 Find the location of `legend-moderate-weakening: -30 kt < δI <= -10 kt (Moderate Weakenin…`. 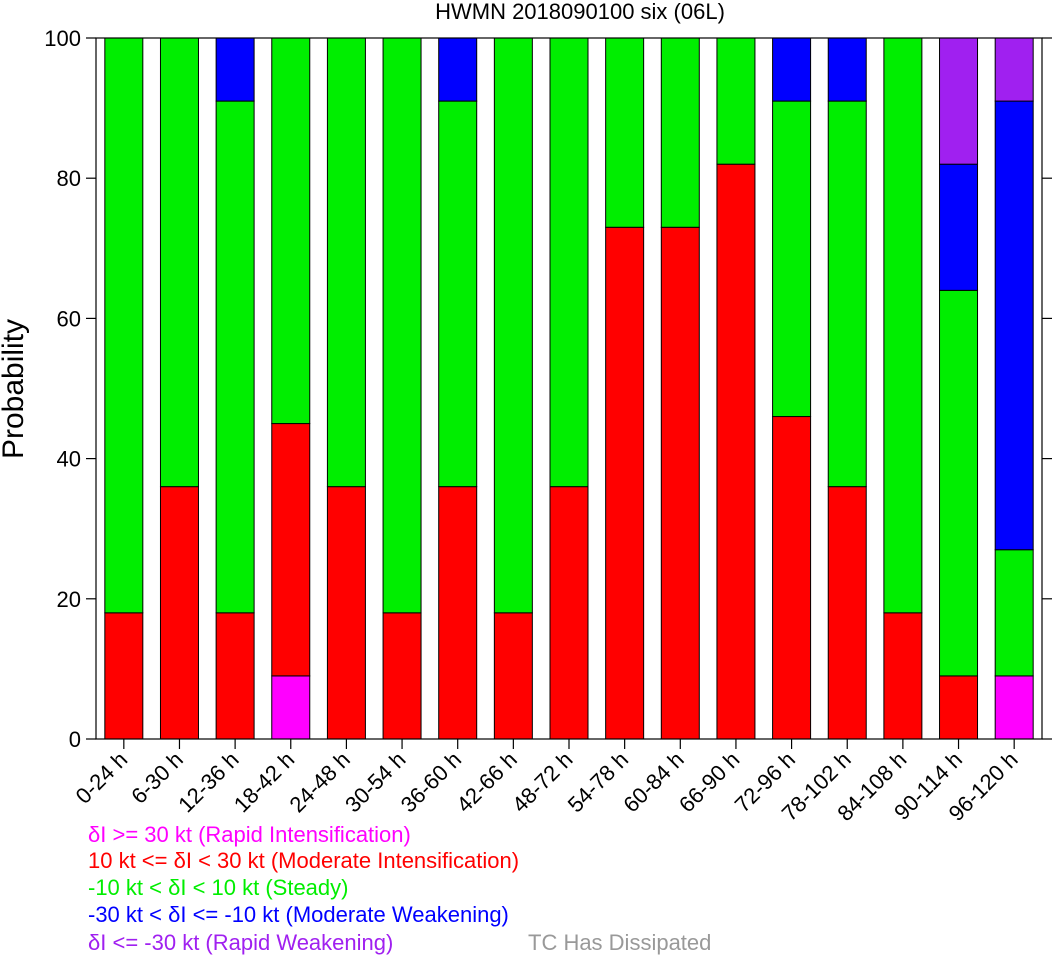

legend-moderate-weakening: -30 kt < δI <= -10 kt (Moderate Weakenin… is located at coordinates (298, 914).